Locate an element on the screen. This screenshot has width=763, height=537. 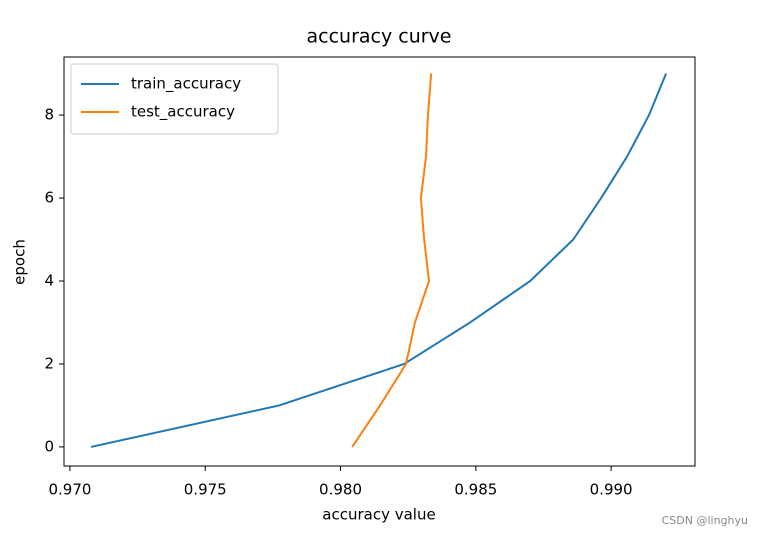
y-tick-label: 4 is located at coordinates (49, 280).